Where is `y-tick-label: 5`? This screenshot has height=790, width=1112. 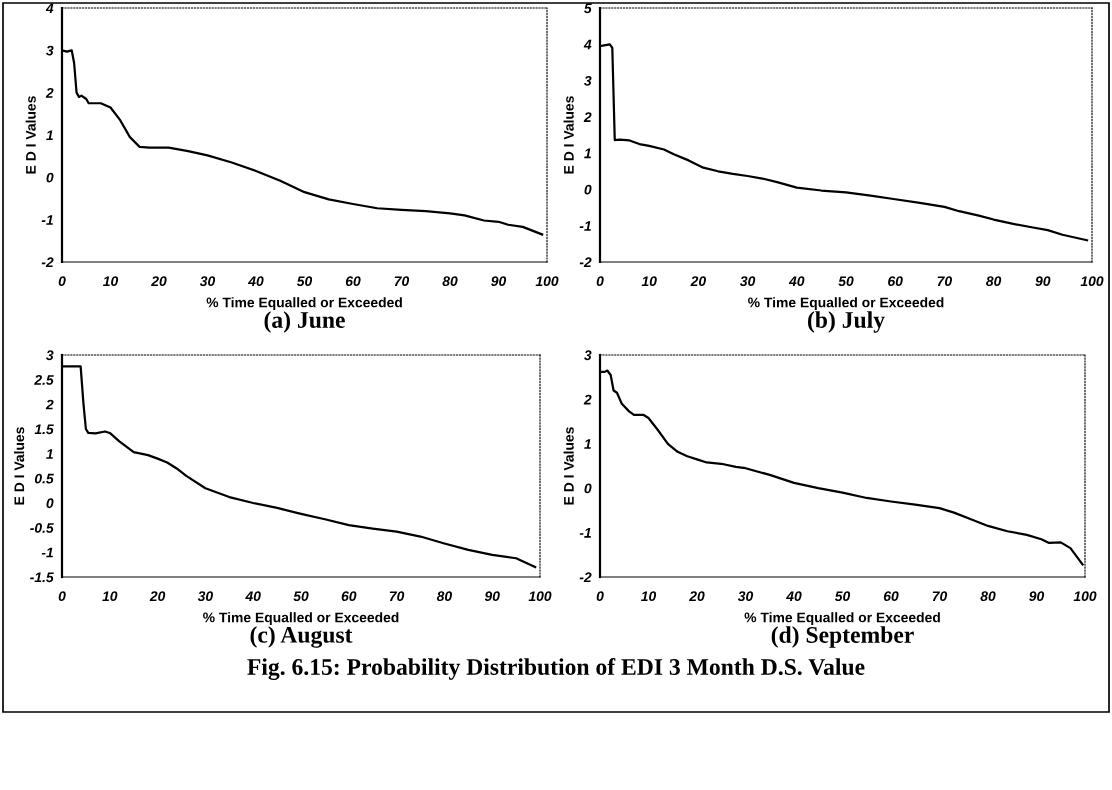 y-tick-label: 5 is located at coordinates (588, 8).